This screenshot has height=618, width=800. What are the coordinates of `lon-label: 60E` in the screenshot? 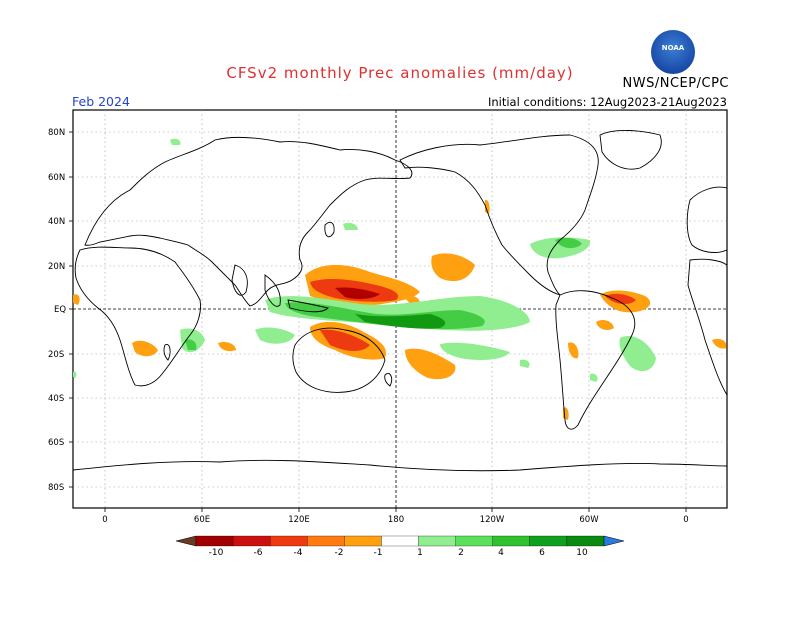 It's located at (202, 520).